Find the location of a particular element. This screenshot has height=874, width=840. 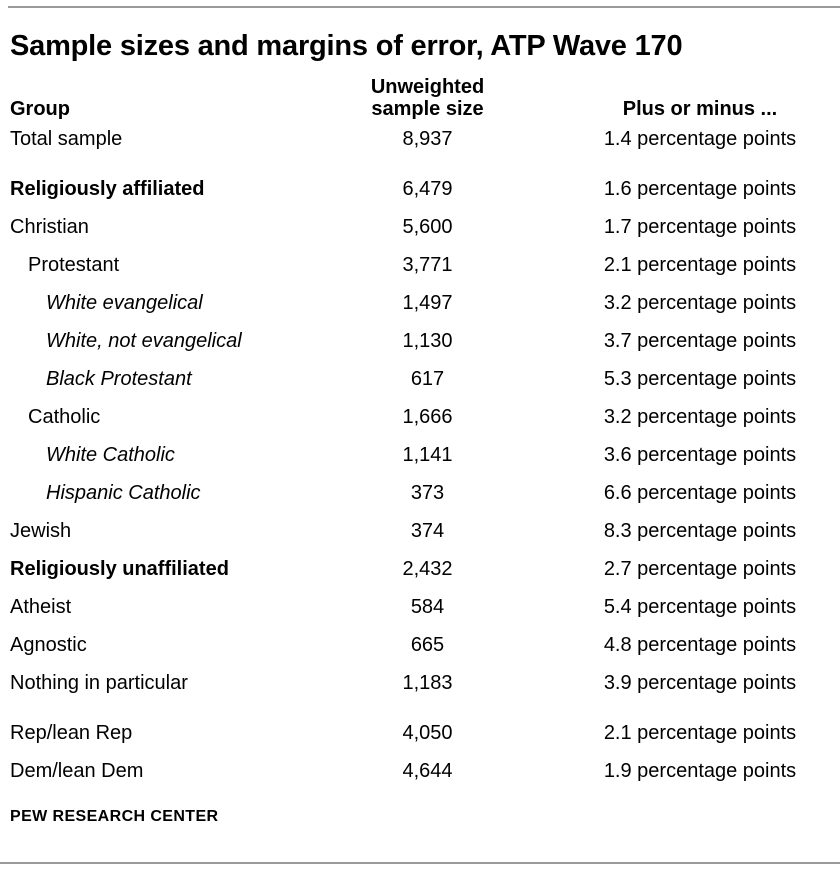

sample-size-cell: 4,050 is located at coordinates (427, 732).